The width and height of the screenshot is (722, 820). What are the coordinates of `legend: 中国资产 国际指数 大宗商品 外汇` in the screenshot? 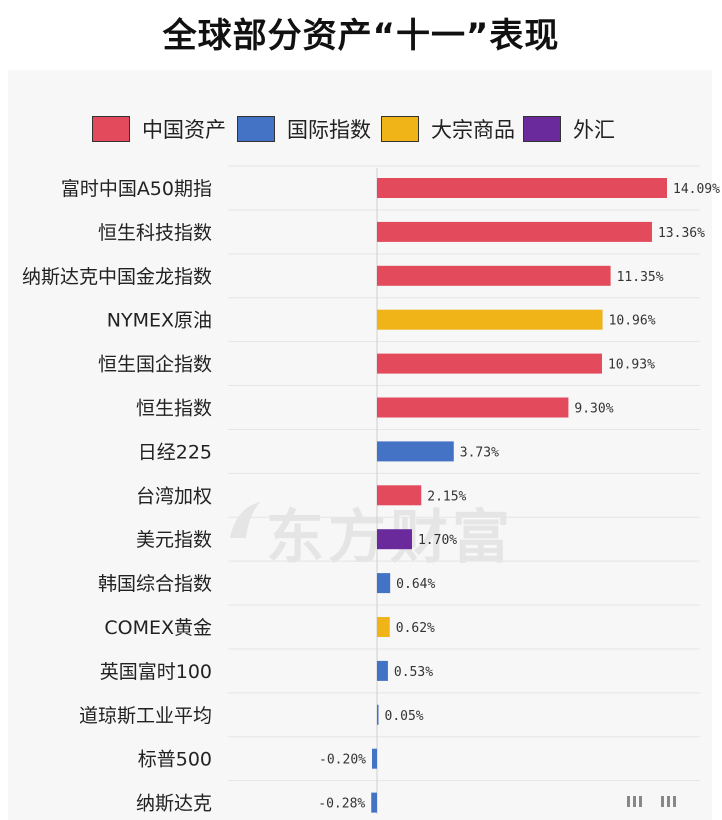 It's located at (361, 132).